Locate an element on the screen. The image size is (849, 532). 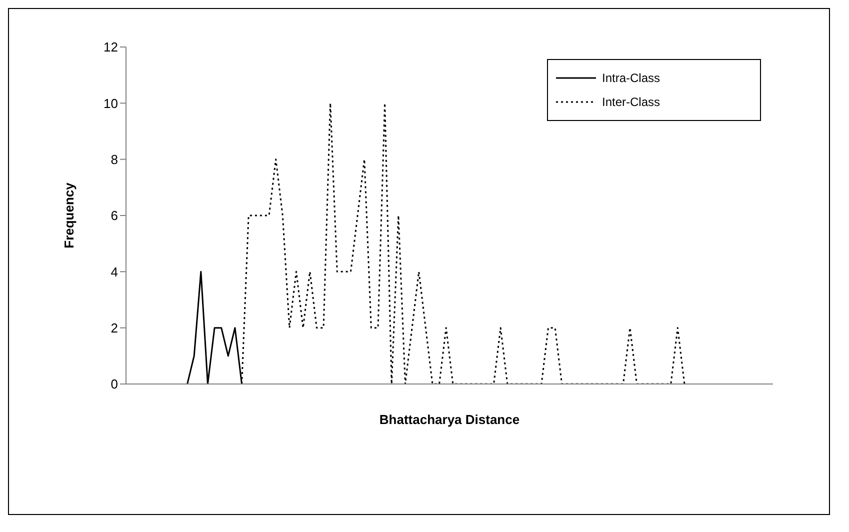
y-tick-label: 12 is located at coordinates (111, 47).